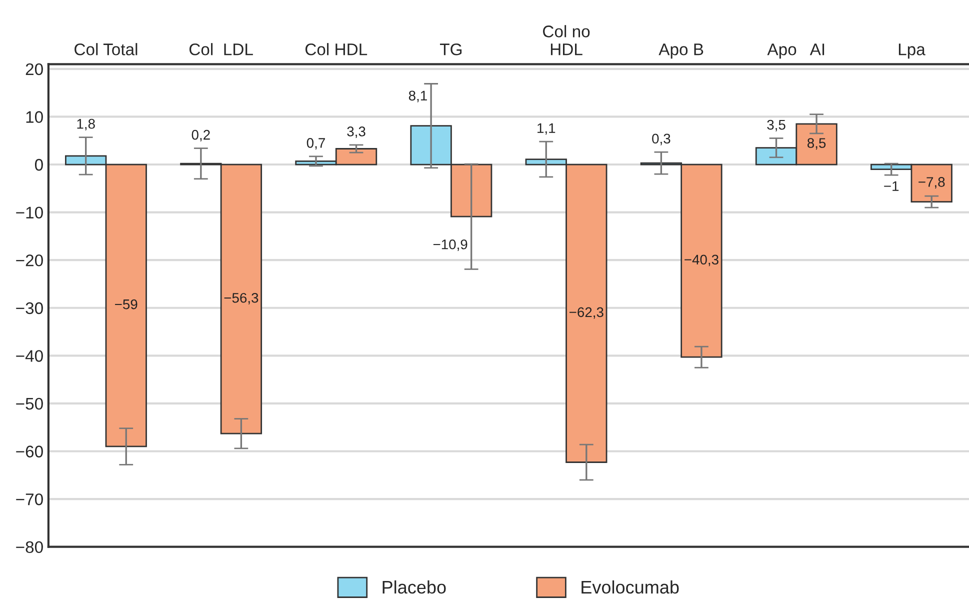 The height and width of the screenshot is (611, 969). I want to click on x-tick-label: Col no HDL, so click(566, 40).